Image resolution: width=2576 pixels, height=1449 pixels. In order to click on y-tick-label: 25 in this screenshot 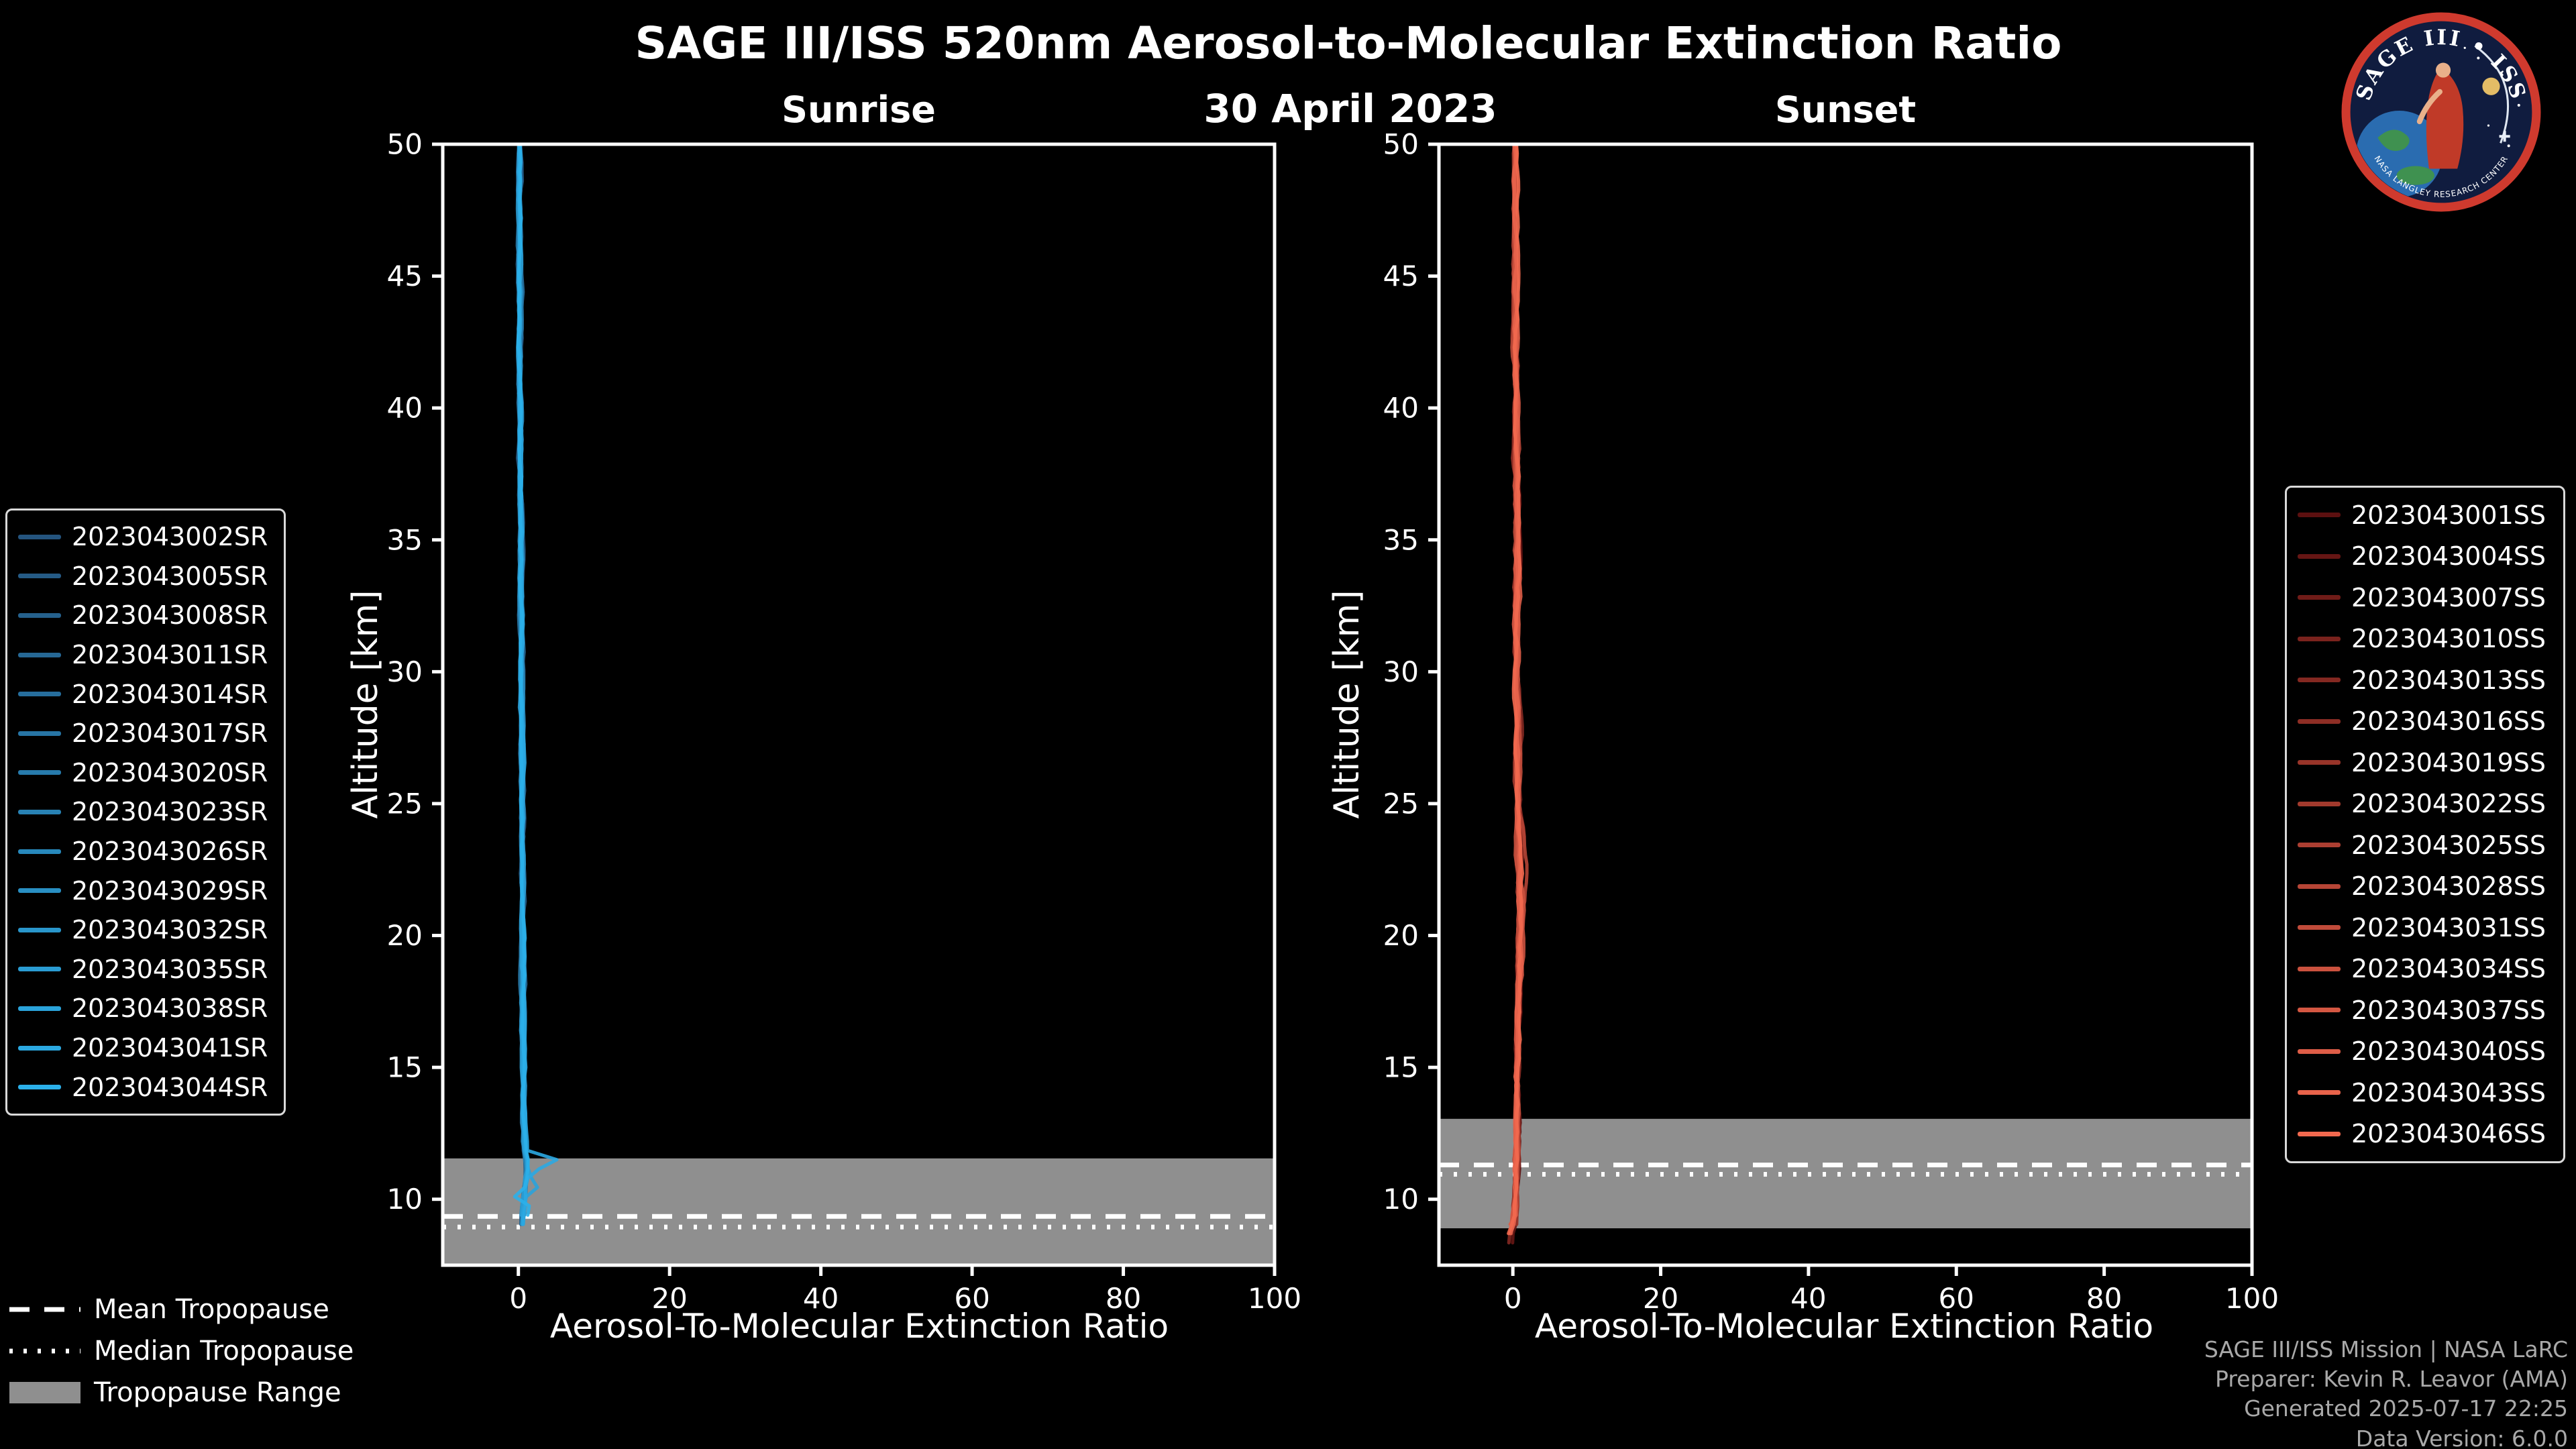, I will do `click(405, 803)`.